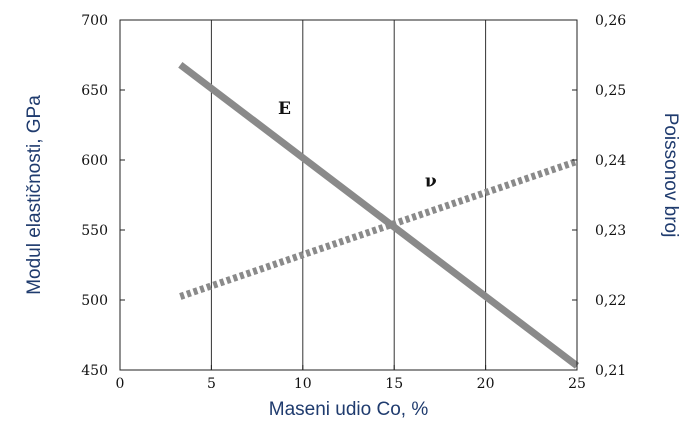 The width and height of the screenshot is (686, 425). I want to click on y-left-tick-label: 450, so click(94, 371).